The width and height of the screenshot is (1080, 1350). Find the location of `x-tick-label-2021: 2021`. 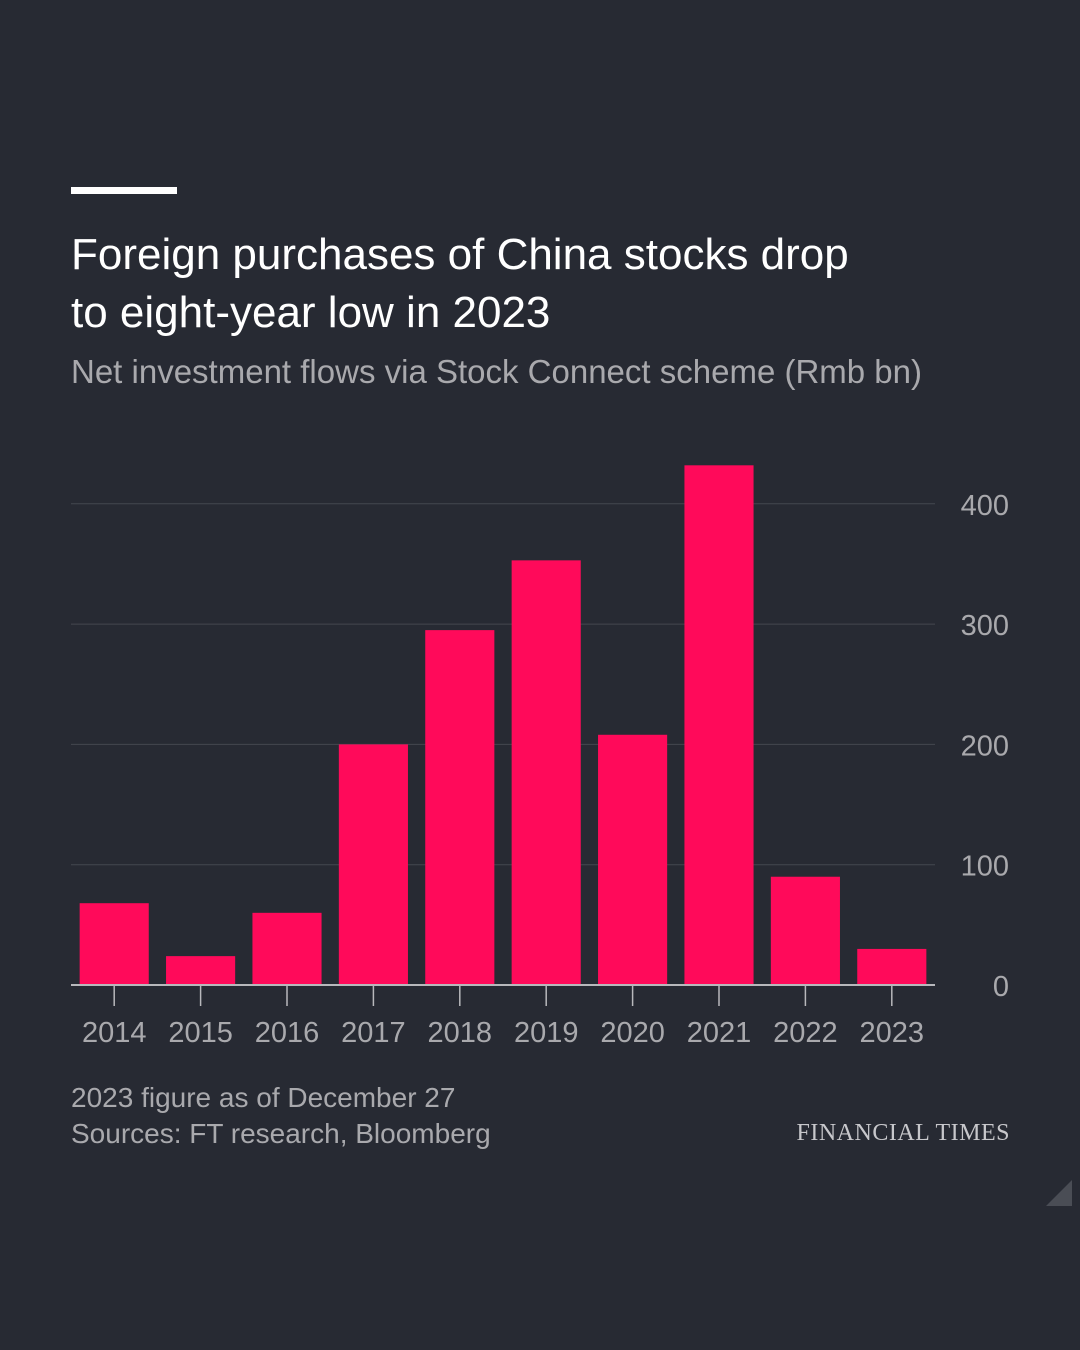

x-tick-label-2021: 2021 is located at coordinates (719, 1033).